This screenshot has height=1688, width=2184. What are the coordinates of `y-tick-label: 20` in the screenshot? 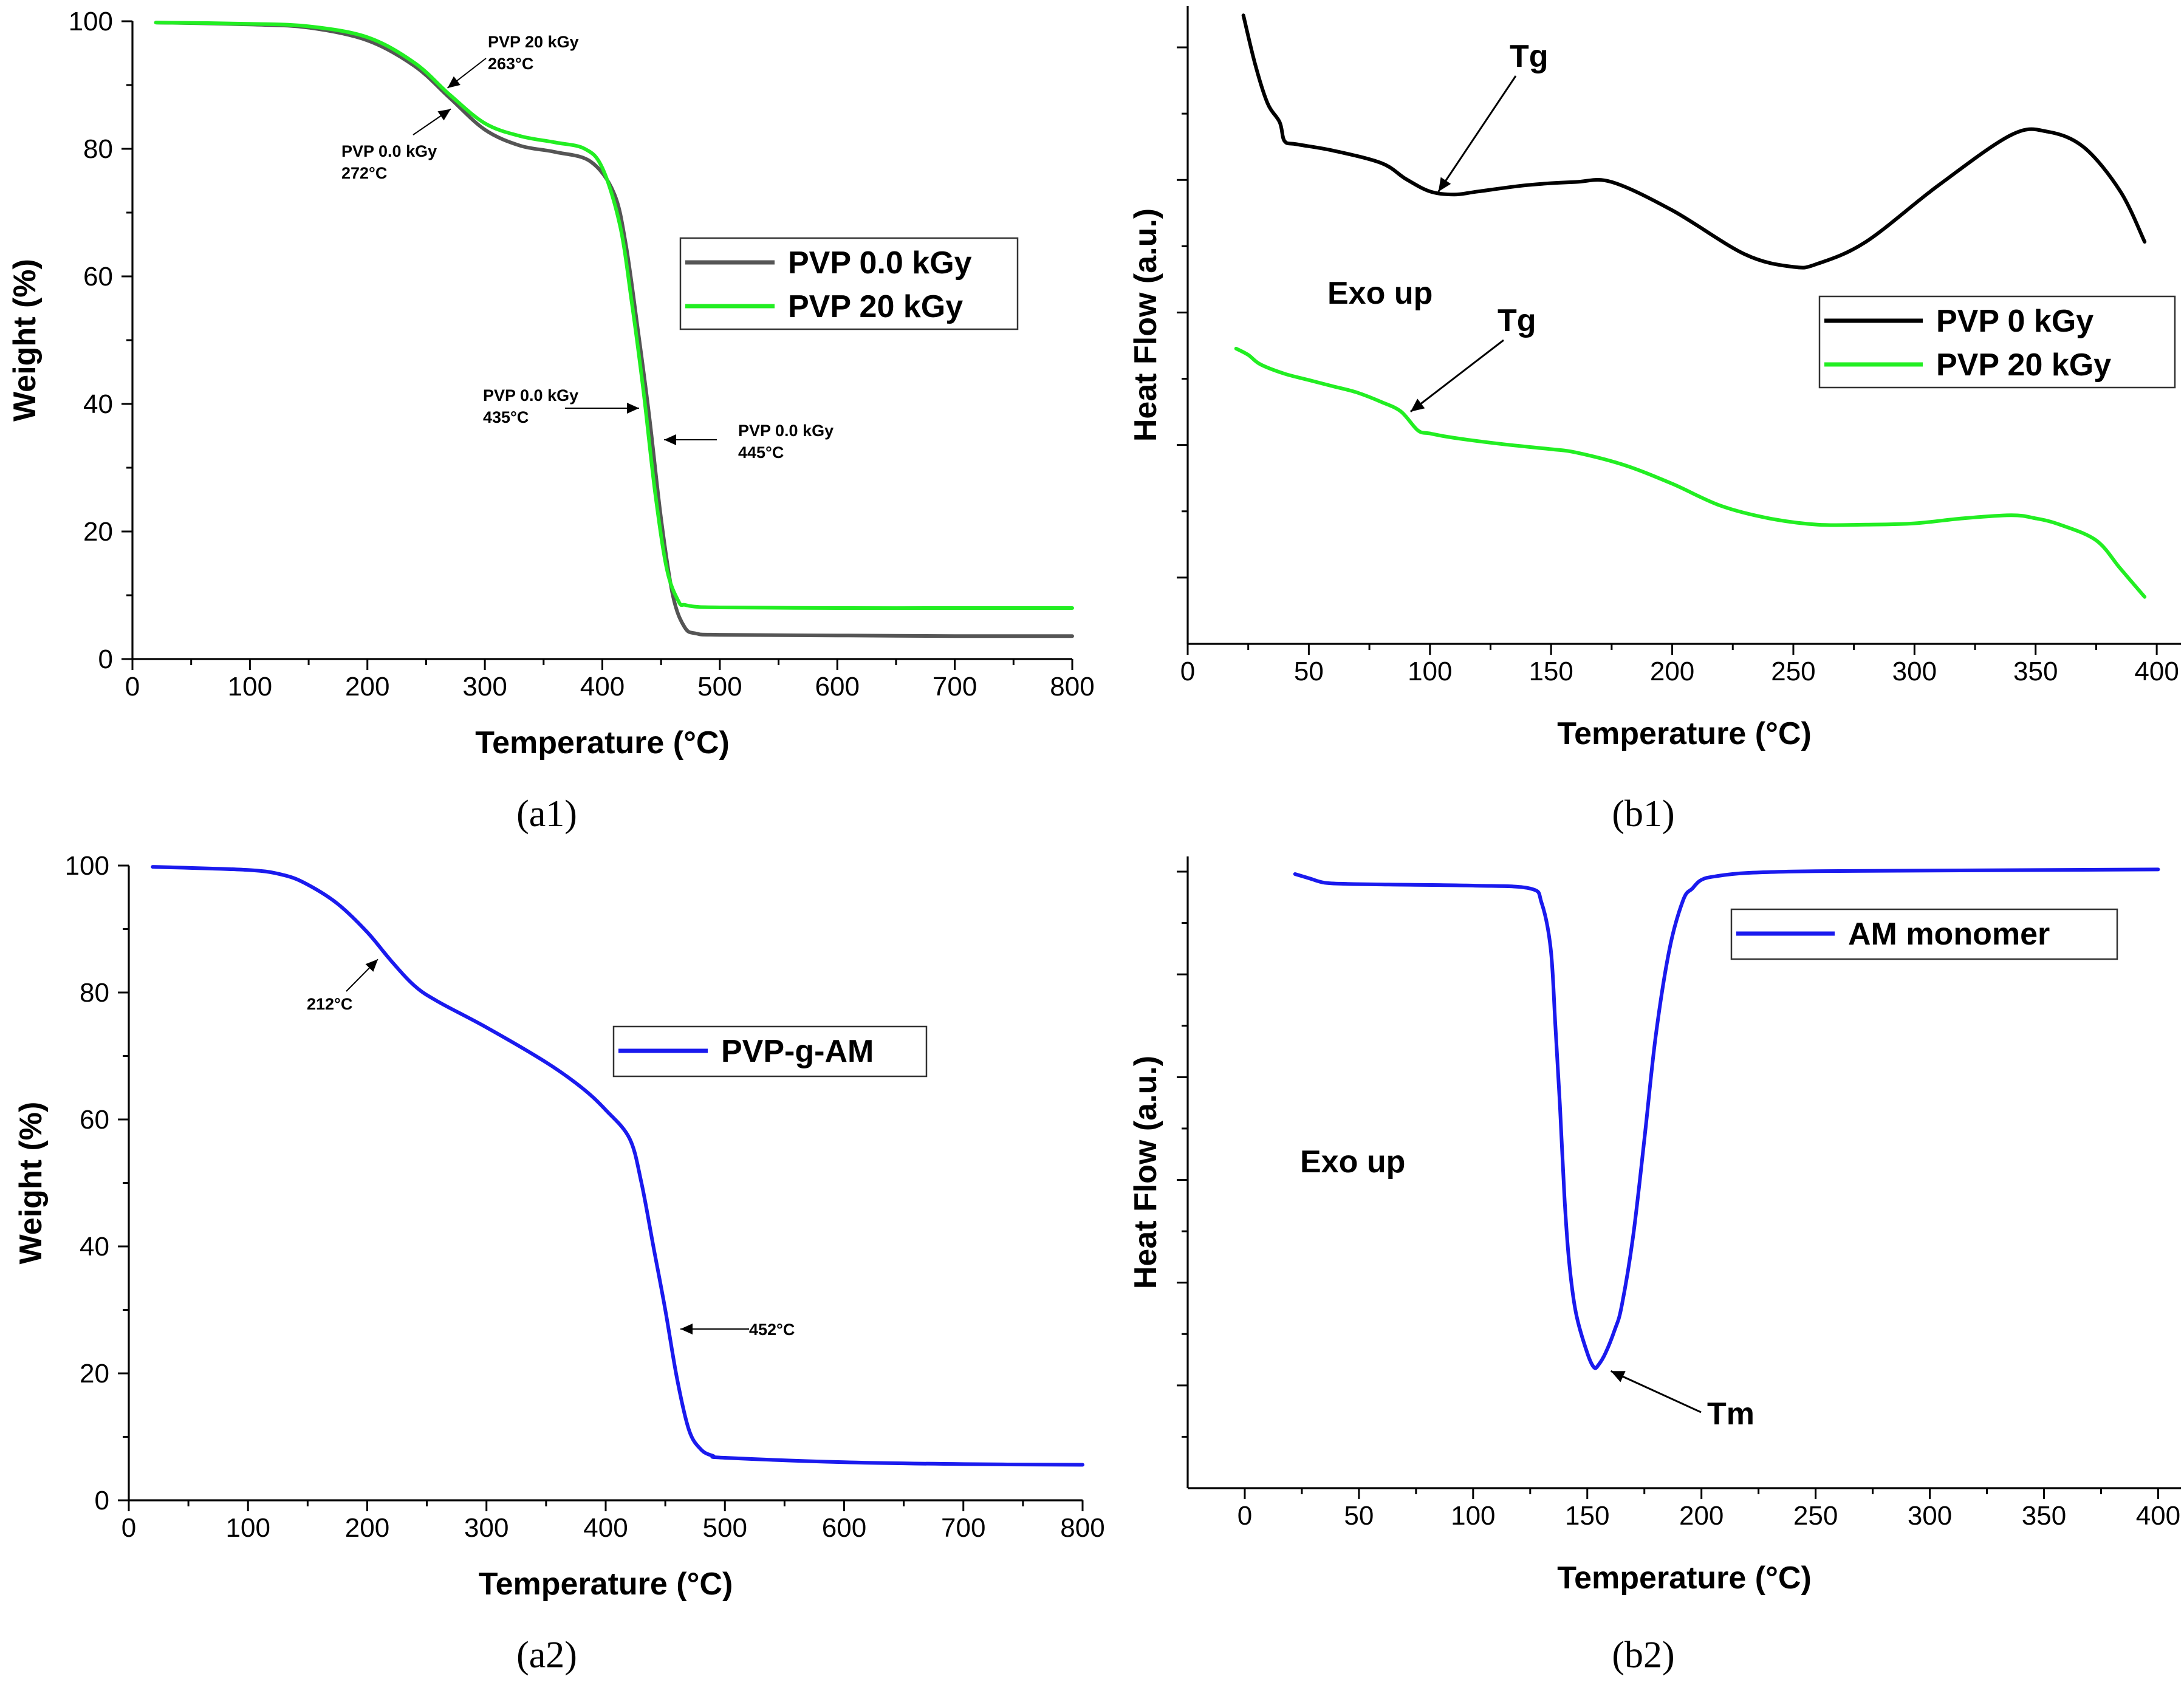 It's located at (98, 532).